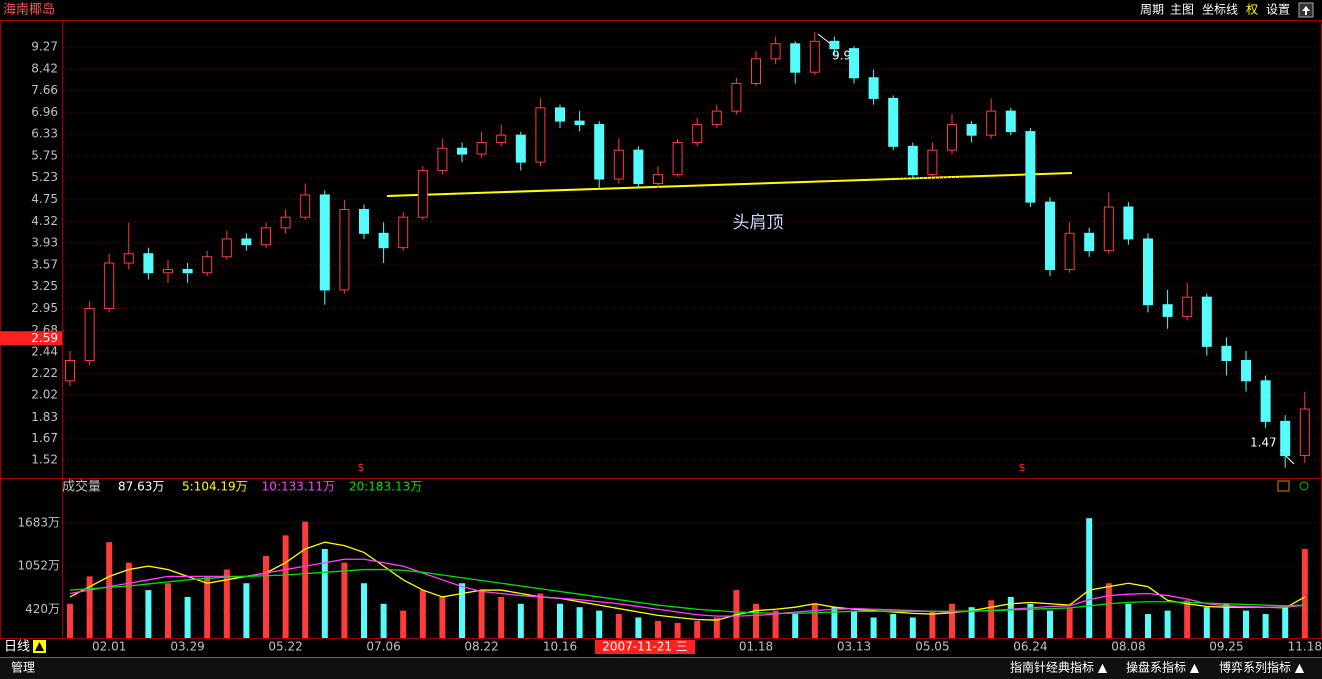 Image resolution: width=1322 pixels, height=679 pixels. Describe the element at coordinates (1283, 486) in the screenshot. I see `panel-icon` at that location.